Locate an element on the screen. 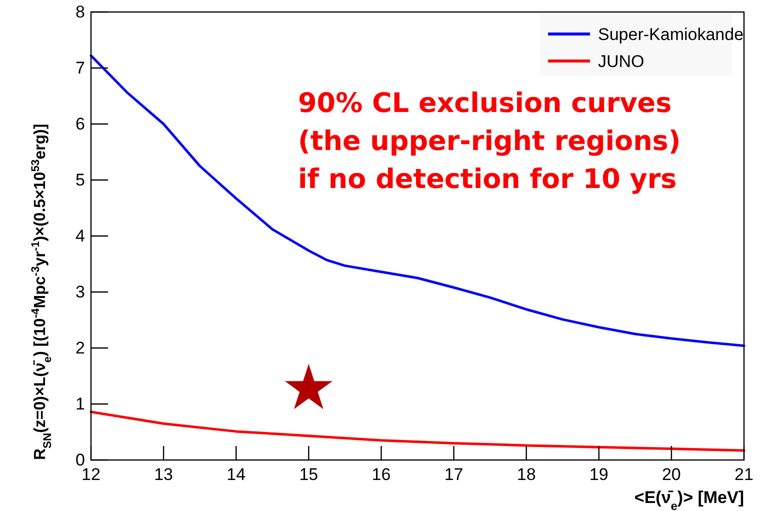 This screenshot has height=511, width=765. legend-label: JUNO is located at coordinates (621, 61).